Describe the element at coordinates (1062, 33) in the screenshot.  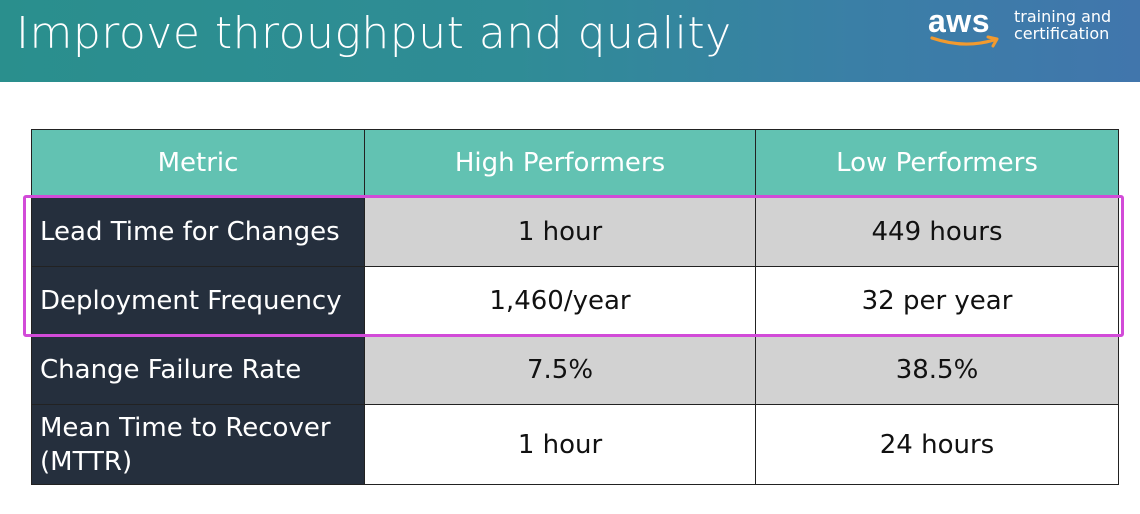
I see `logo-tagline-line2: certification` at that location.